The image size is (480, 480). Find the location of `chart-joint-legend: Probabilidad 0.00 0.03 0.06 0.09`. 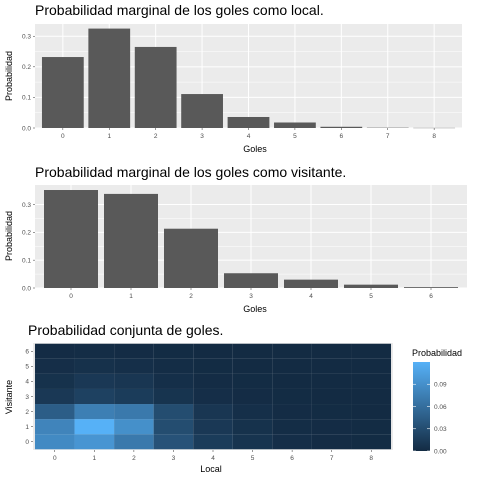

chart-joint-legend: Probabilidad 0.00 0.03 0.06 0.09 is located at coordinates (437, 401).